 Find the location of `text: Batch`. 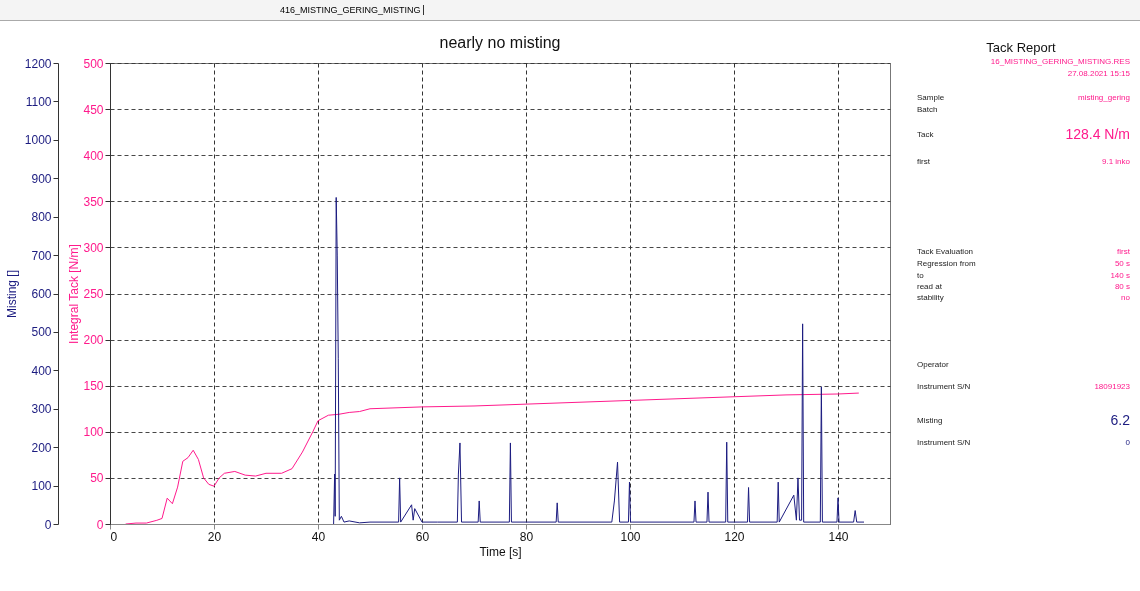

text: Batch is located at coordinates (927, 109).